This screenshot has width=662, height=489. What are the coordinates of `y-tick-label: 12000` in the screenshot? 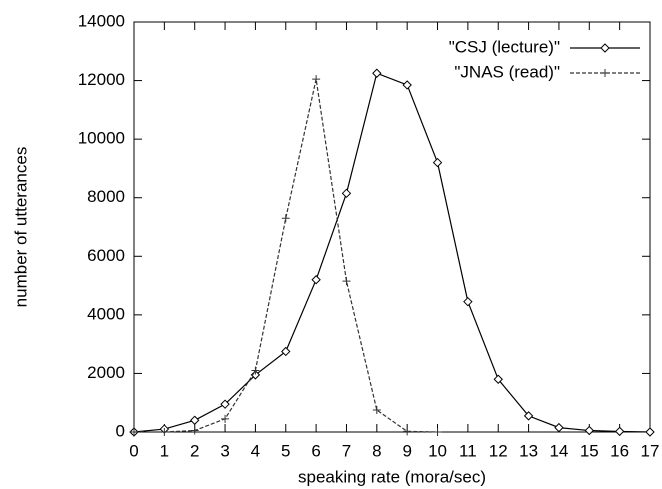 It's located at (101, 79).